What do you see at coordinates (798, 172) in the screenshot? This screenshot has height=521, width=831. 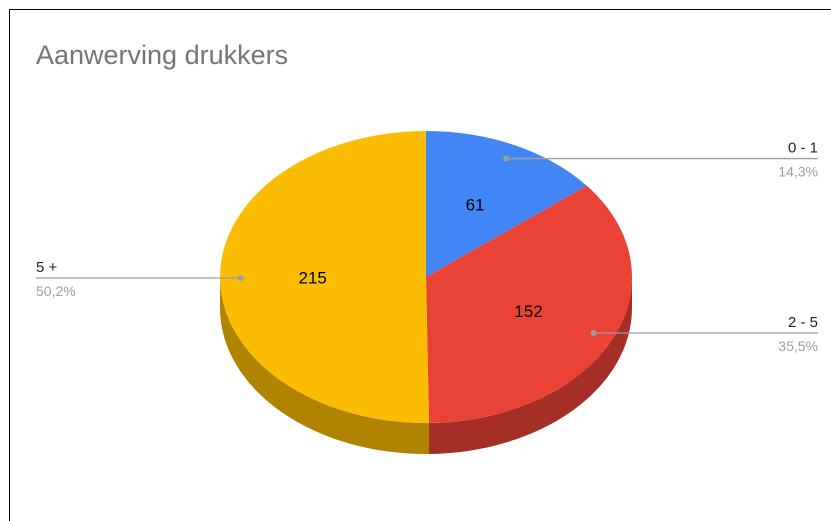 I see `callout-percent: 14,3%` at bounding box center [798, 172].